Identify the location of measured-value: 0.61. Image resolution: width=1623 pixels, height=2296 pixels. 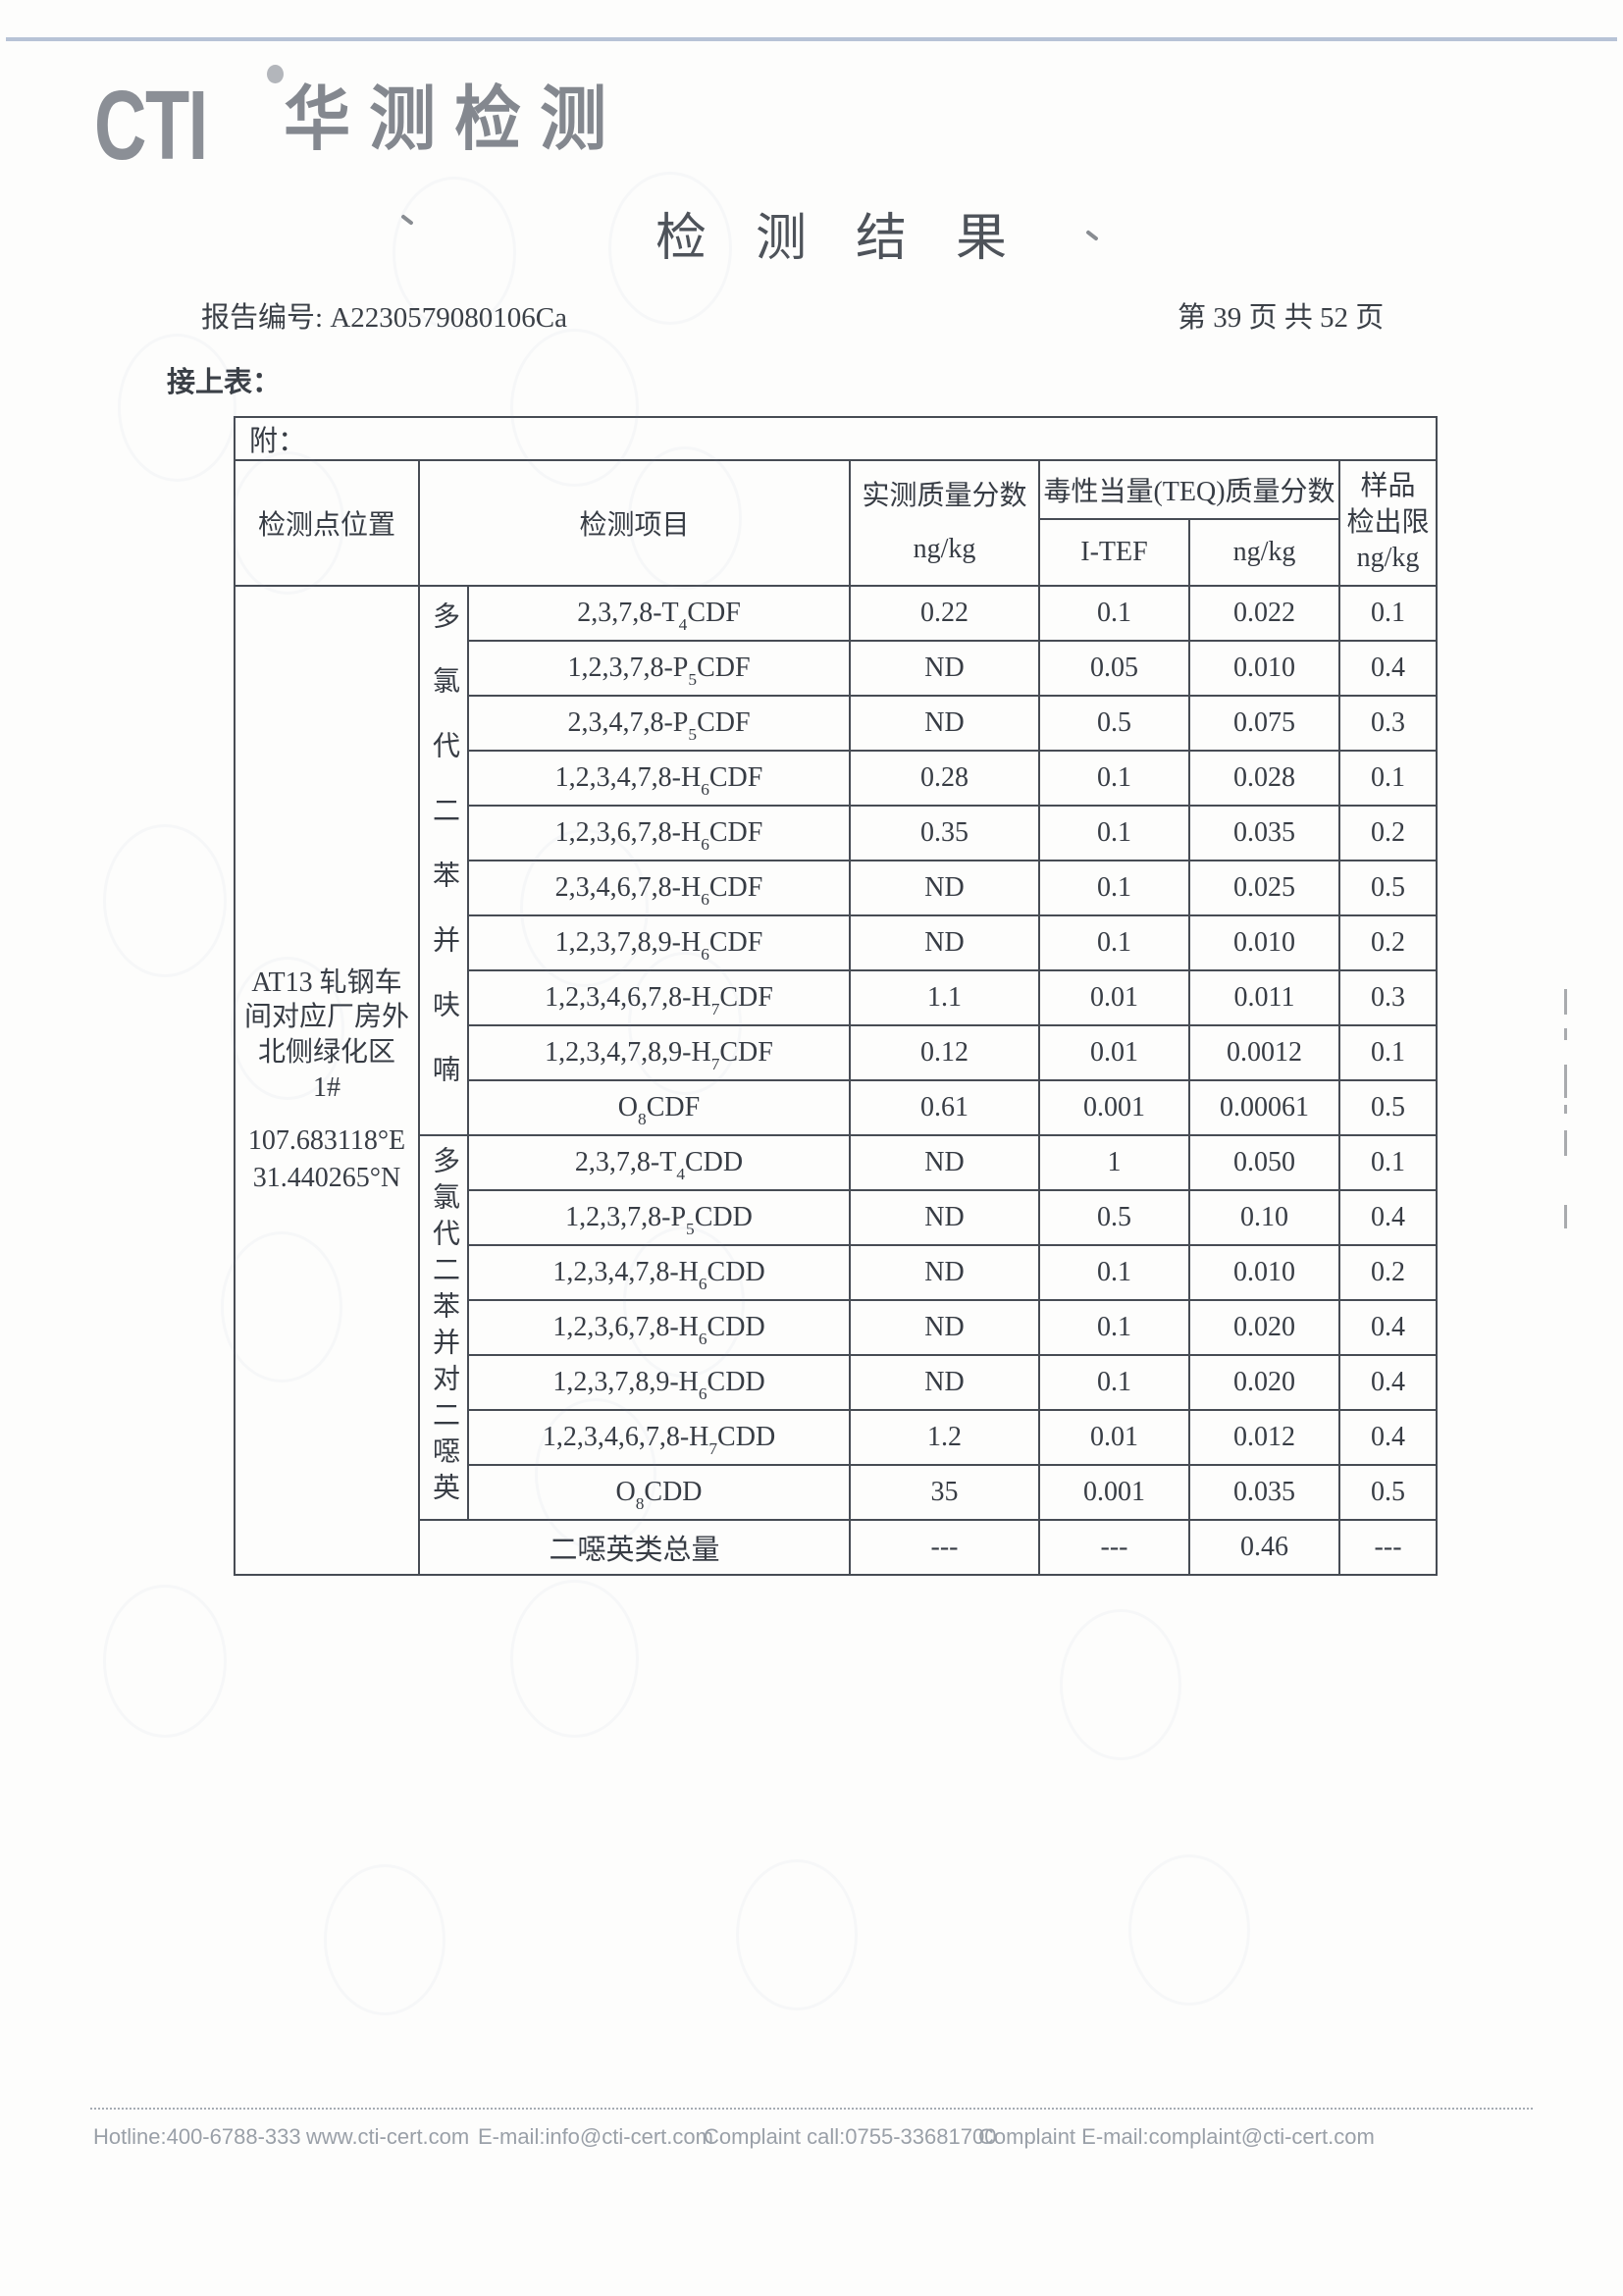
(944, 1107).